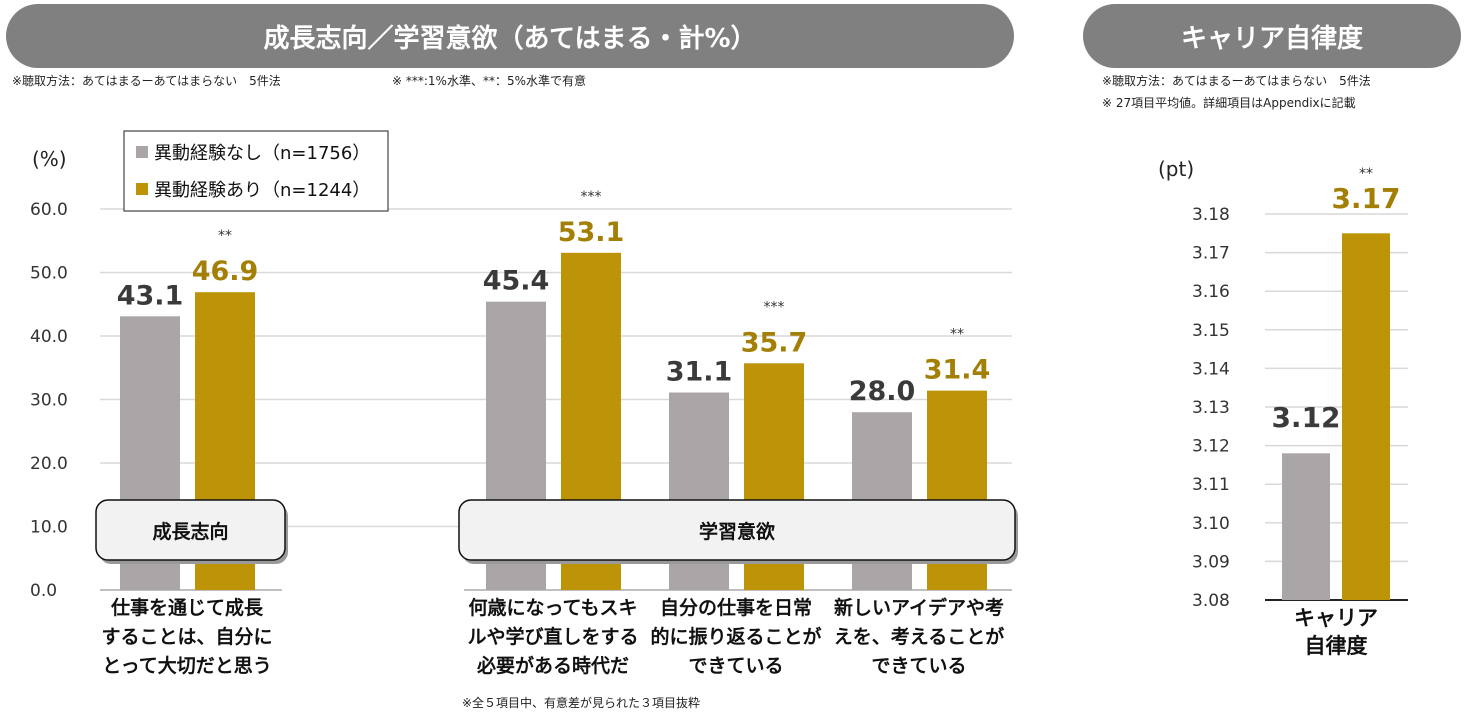 This screenshot has height=715, width=1468. What do you see at coordinates (957, 370) in the screenshot?
I see `data-label: 31.4` at bounding box center [957, 370].